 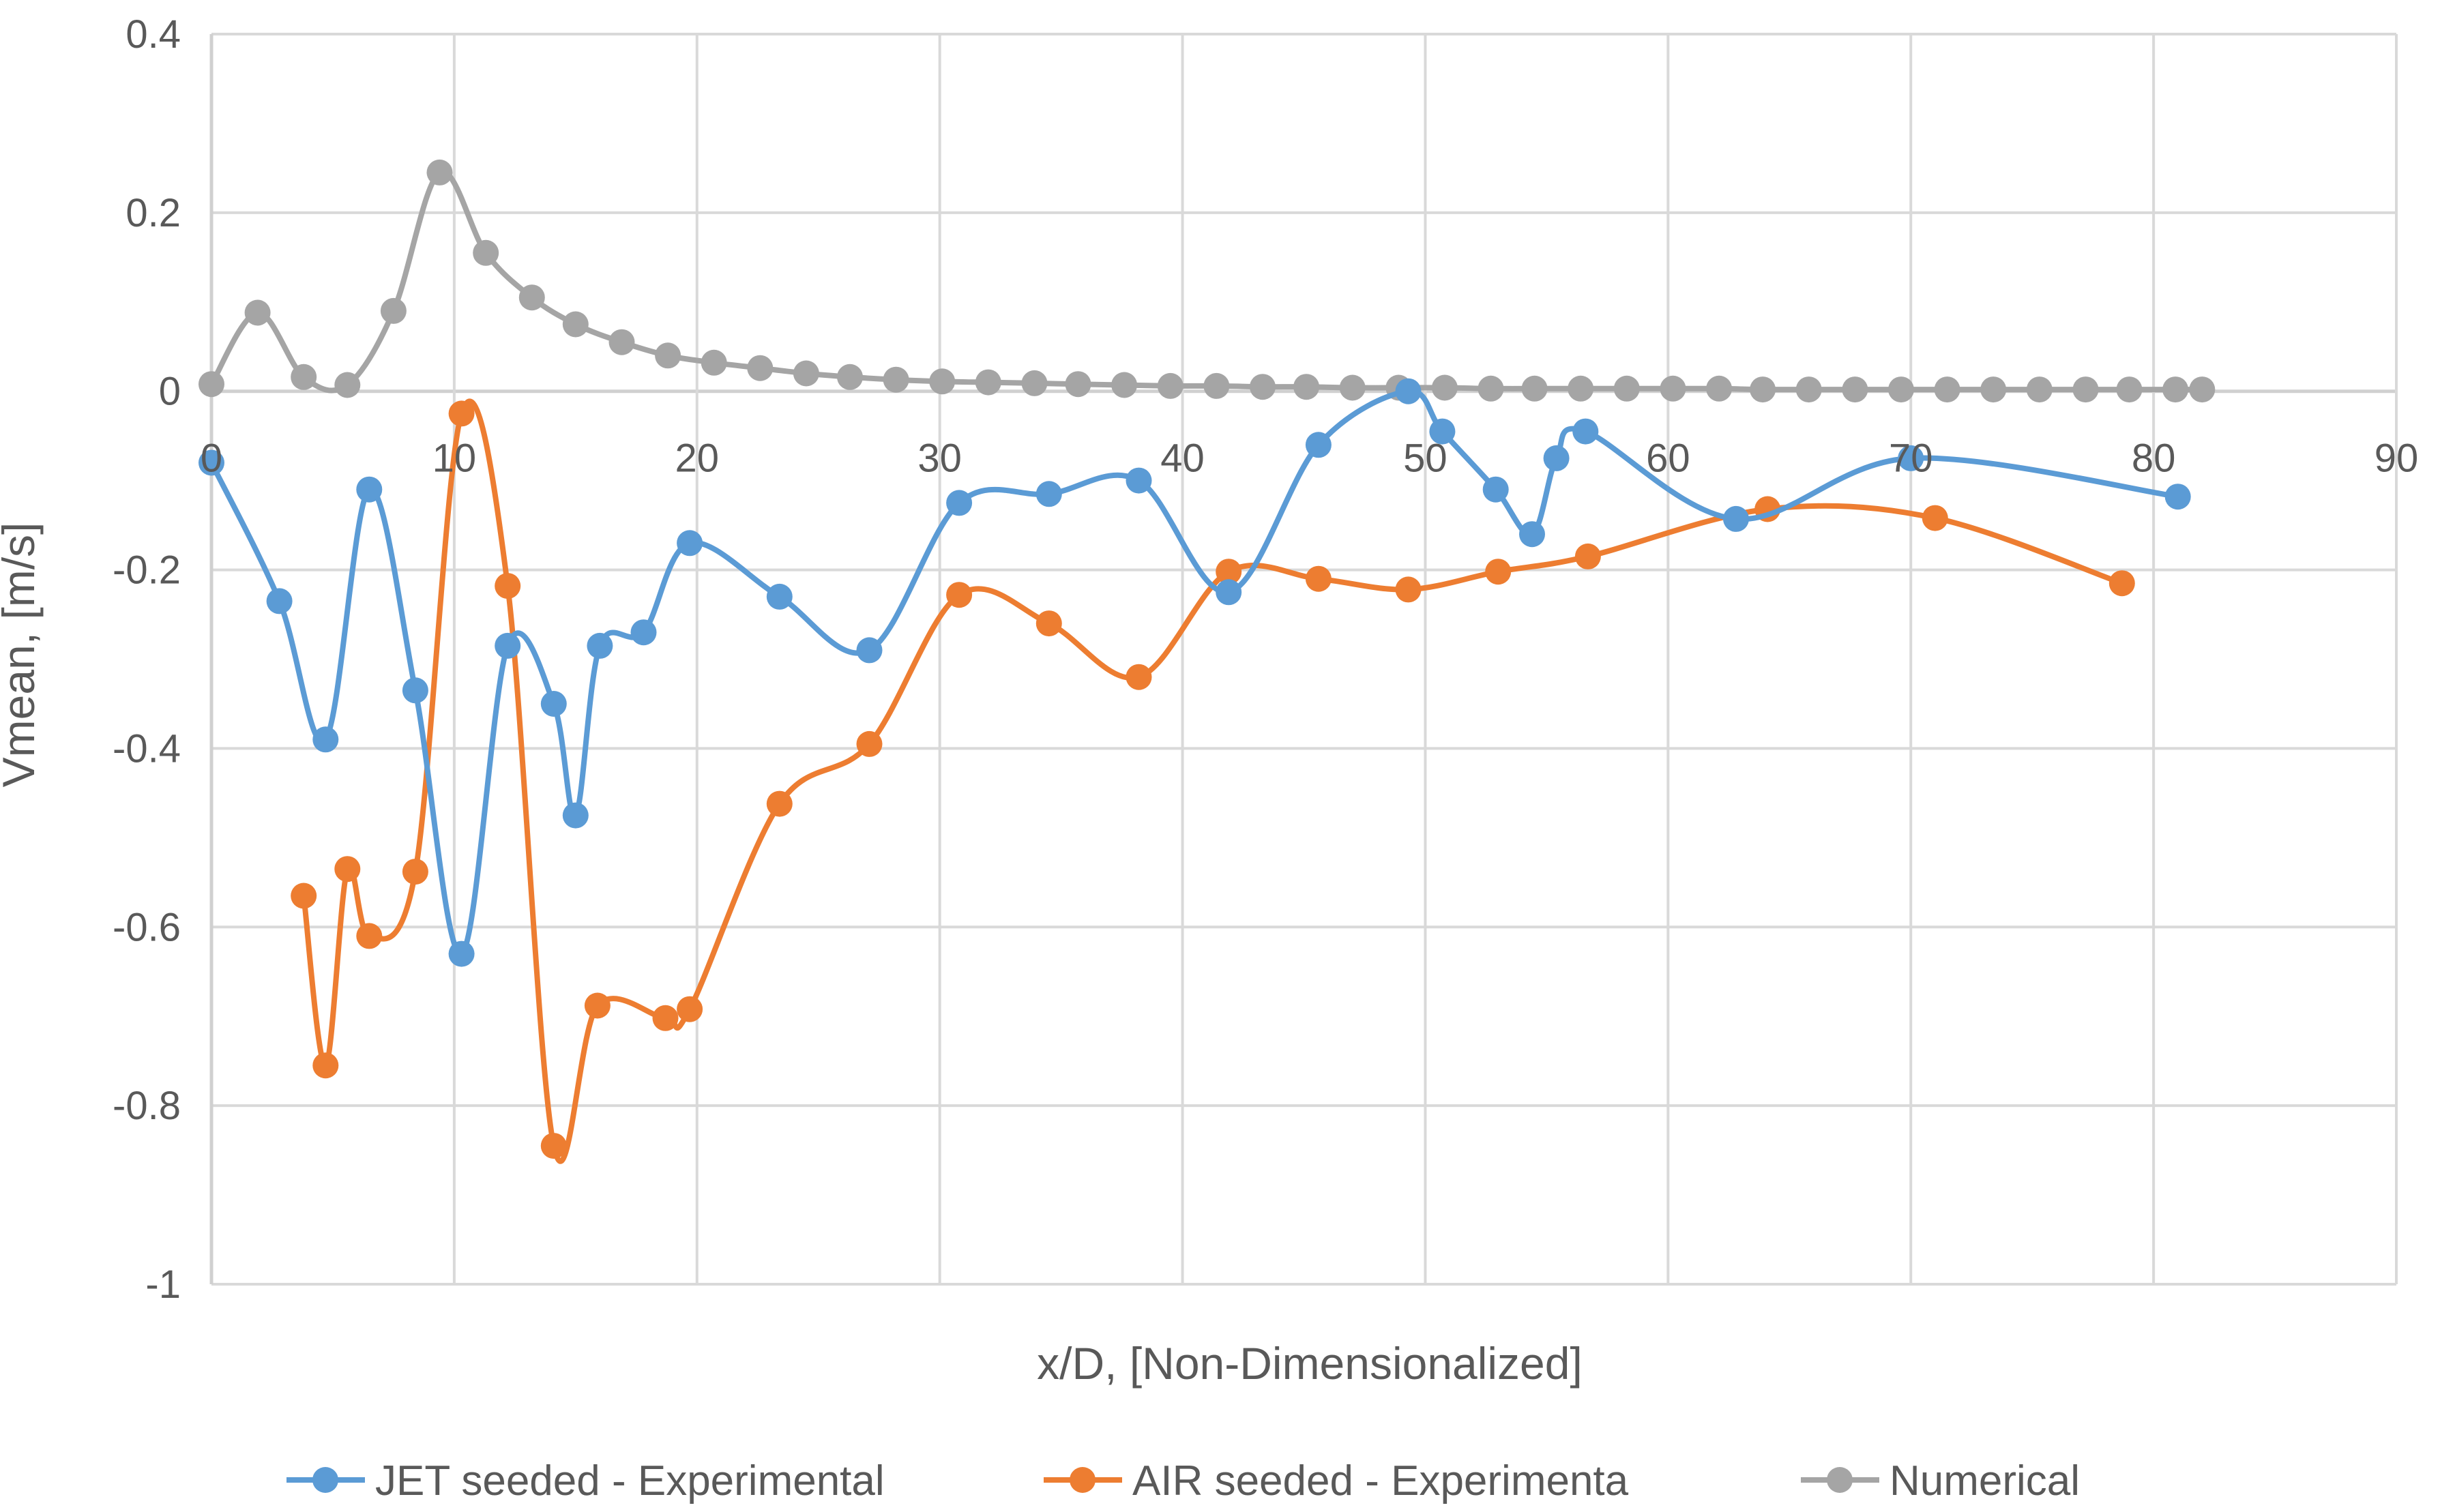 What do you see at coordinates (147, 570) in the screenshot?
I see `y-tick-label: -0.2` at bounding box center [147, 570].